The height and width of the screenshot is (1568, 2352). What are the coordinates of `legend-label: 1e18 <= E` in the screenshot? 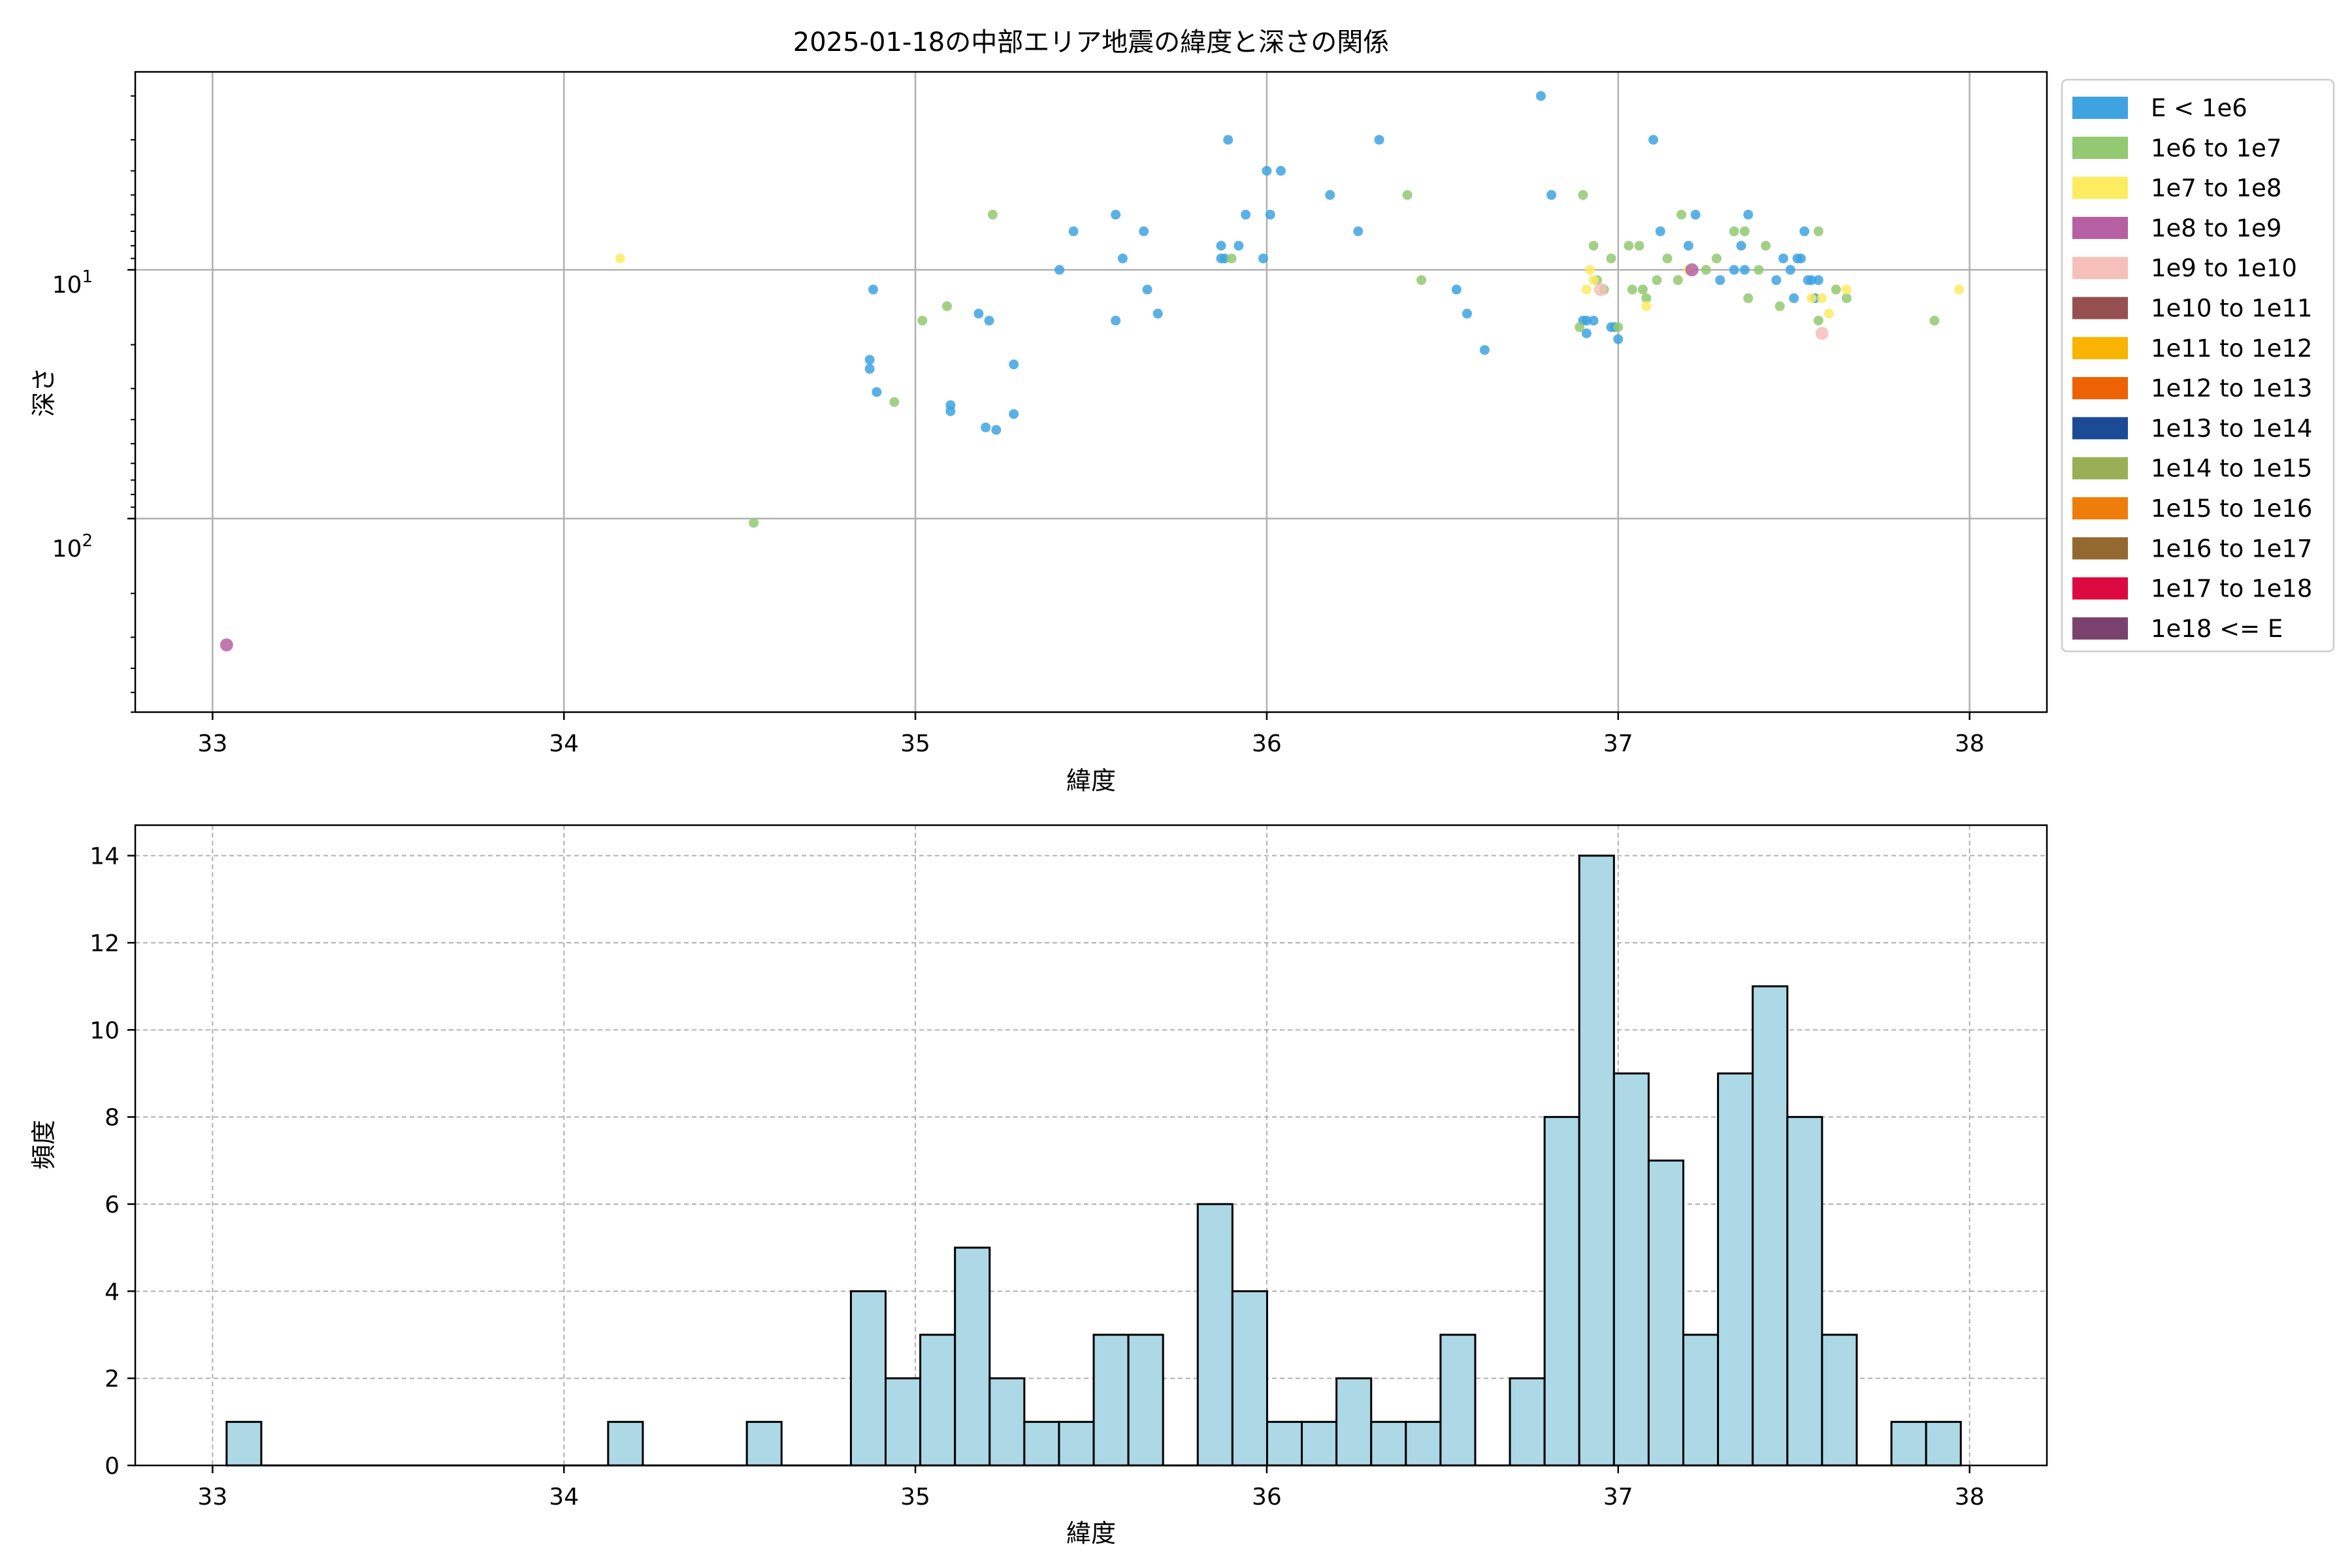 It's located at (2217, 629).